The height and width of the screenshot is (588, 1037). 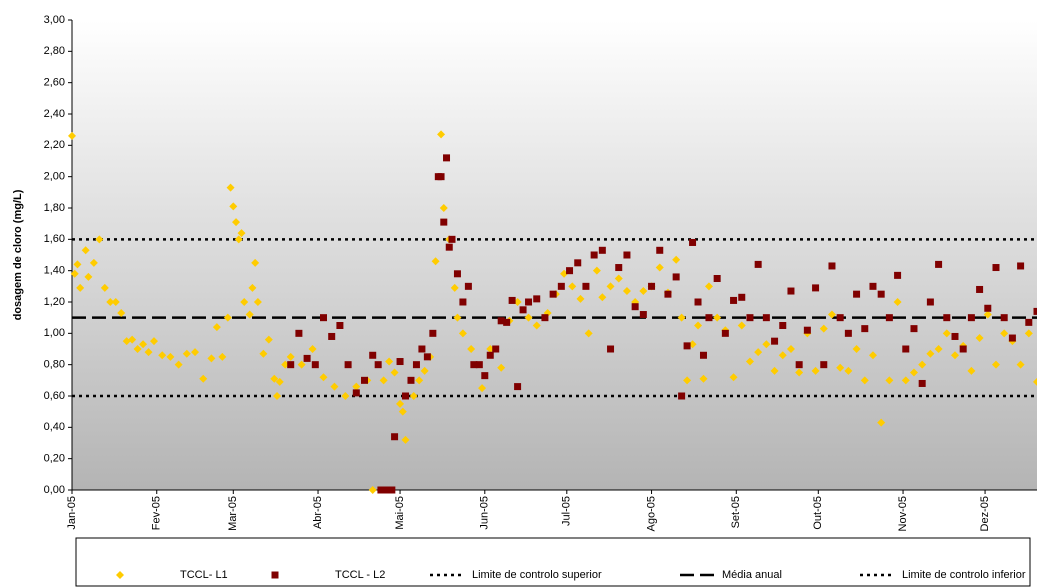 I want to click on x-tick-label: Abr-05, so click(x=318, y=512).